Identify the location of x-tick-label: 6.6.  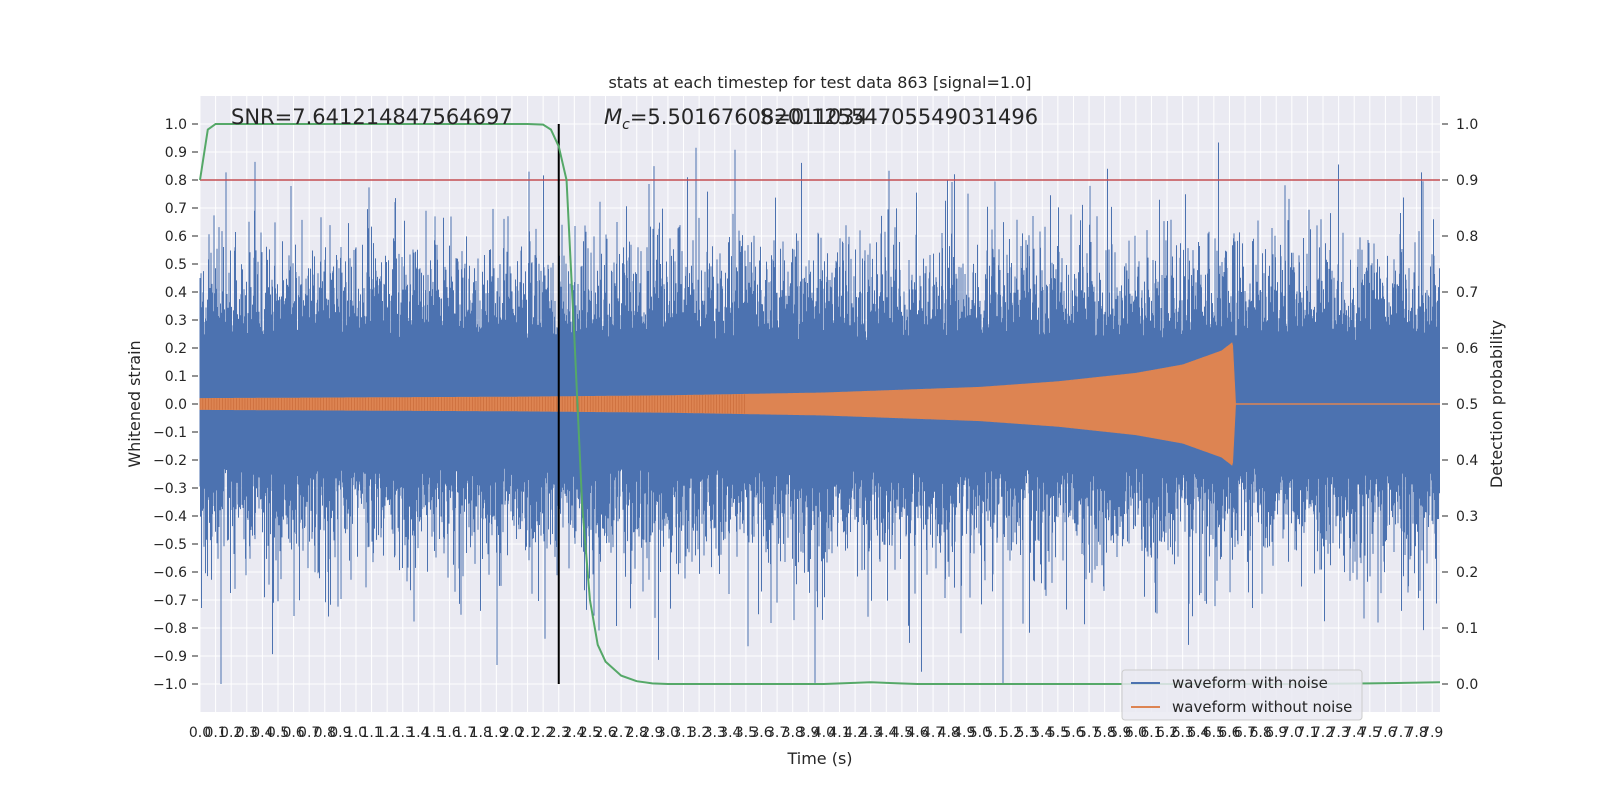
(1229, 733).